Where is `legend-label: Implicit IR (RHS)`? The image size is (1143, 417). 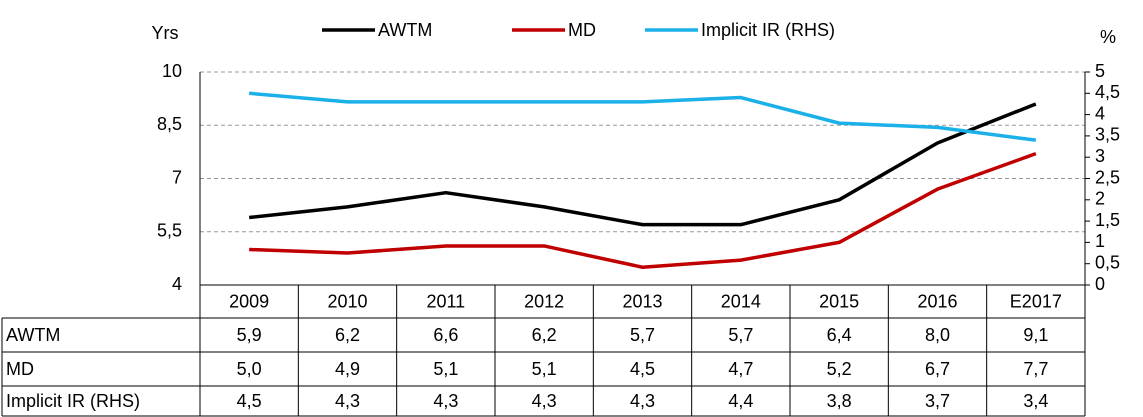
legend-label: Implicit IR (RHS) is located at coordinates (768, 30).